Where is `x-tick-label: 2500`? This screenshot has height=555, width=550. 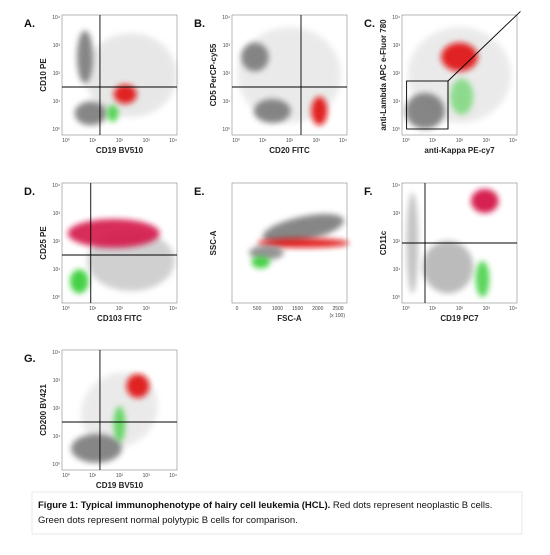
x-tick-label: 2500 is located at coordinates (337, 309).